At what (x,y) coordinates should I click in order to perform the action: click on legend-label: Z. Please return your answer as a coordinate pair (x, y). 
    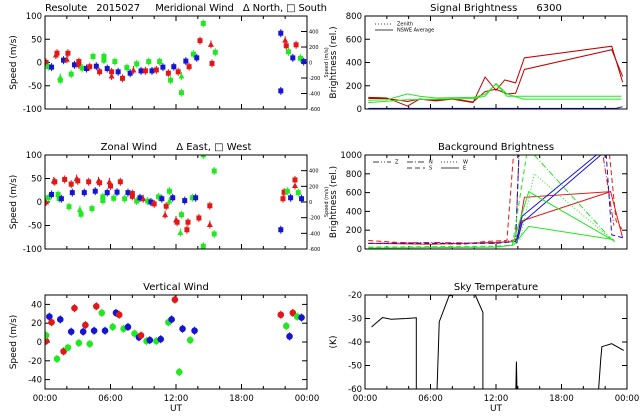
    Looking at the image, I should click on (397, 163).